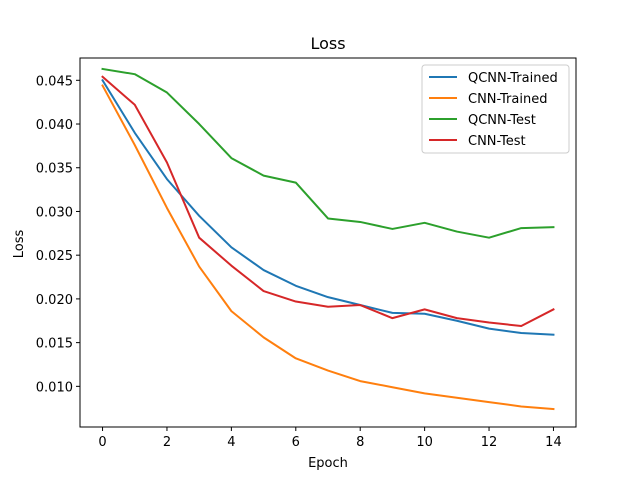  Describe the element at coordinates (296, 442) in the screenshot. I see `x-tick-label: 6` at that location.